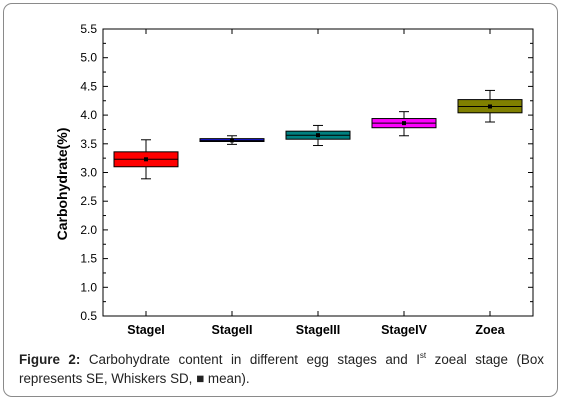  Describe the element at coordinates (62, 184) in the screenshot. I see `y-axis-title: Carbohydrate(%)` at that location.